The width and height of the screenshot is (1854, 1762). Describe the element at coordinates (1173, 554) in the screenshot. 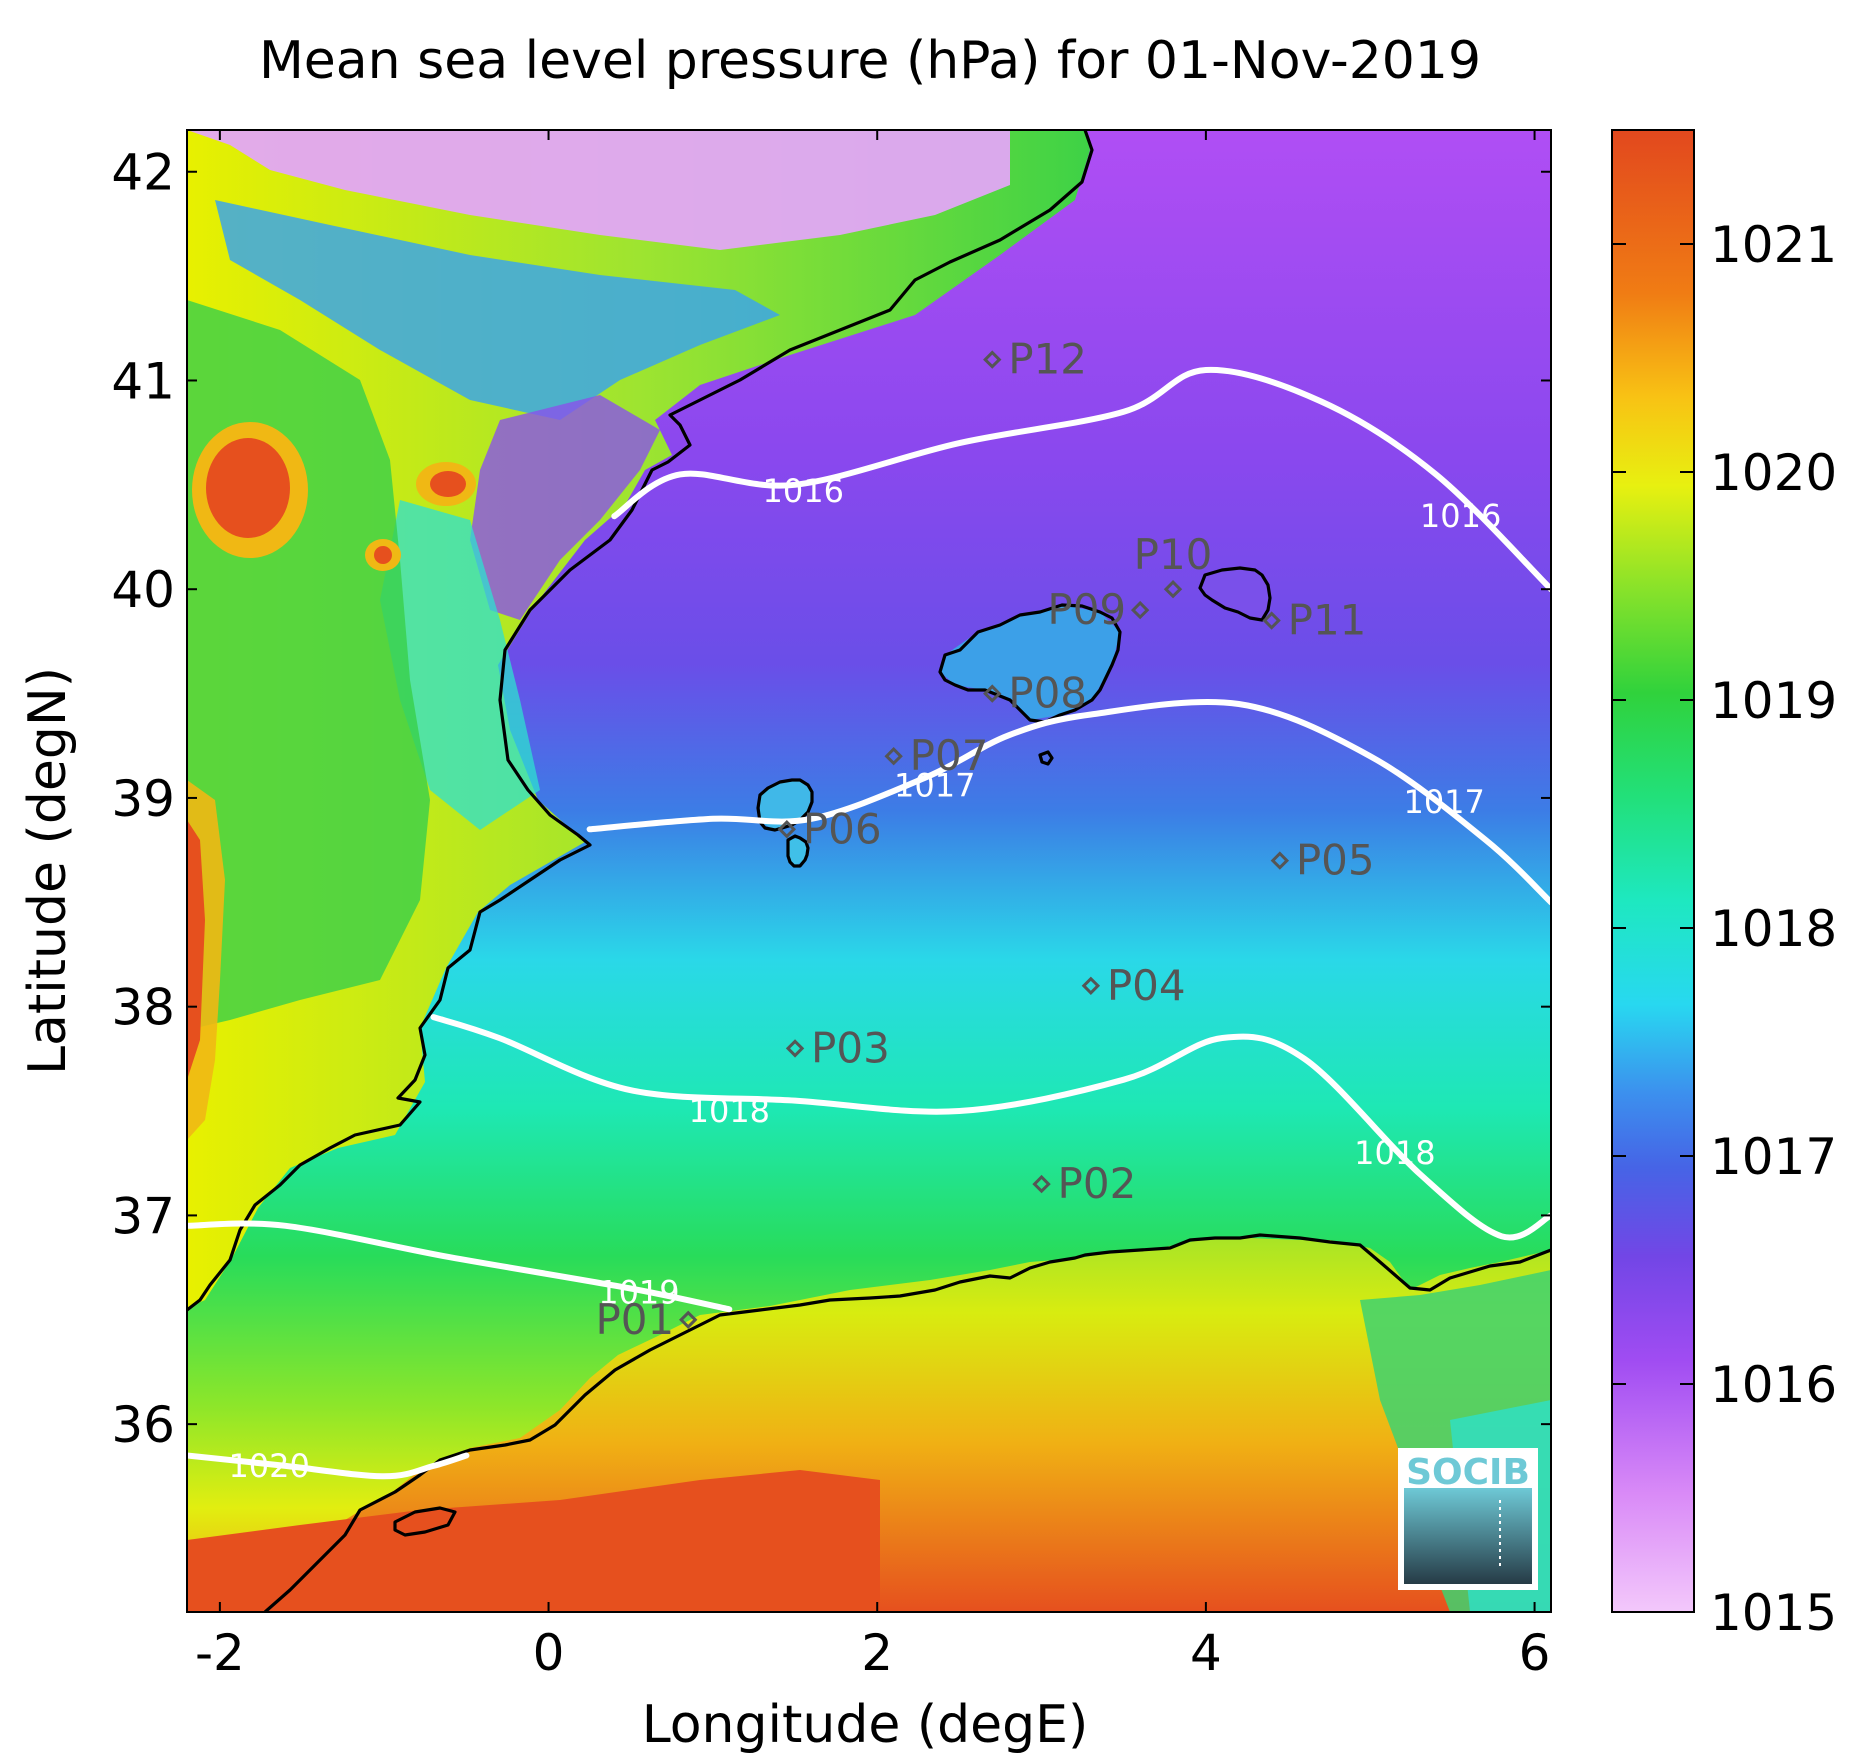

I see `station-label: P10` at that location.